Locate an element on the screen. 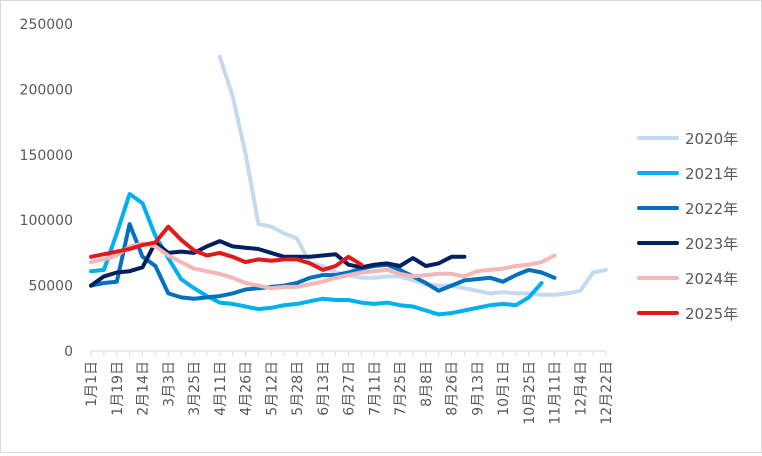 The width and height of the screenshot is (762, 456). legend-item: 2022年 is located at coordinates (687, 209).